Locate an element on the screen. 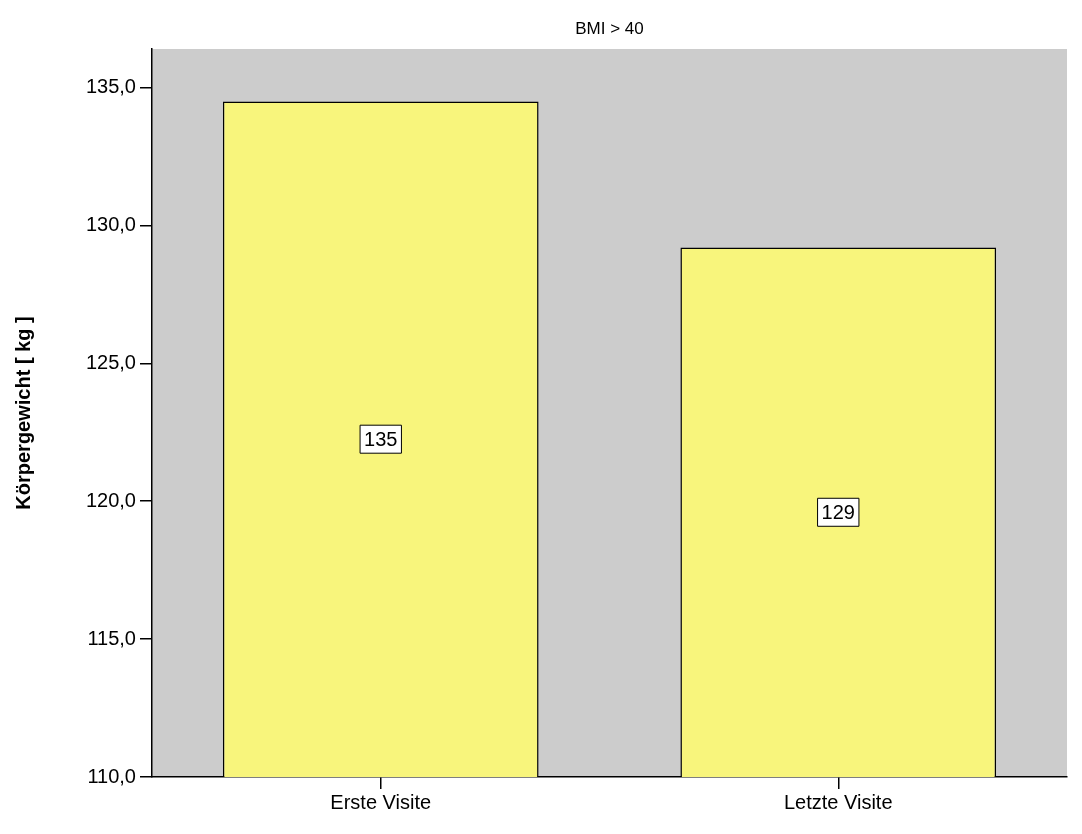  chart-title: BMI > 40 is located at coordinates (609, 28).